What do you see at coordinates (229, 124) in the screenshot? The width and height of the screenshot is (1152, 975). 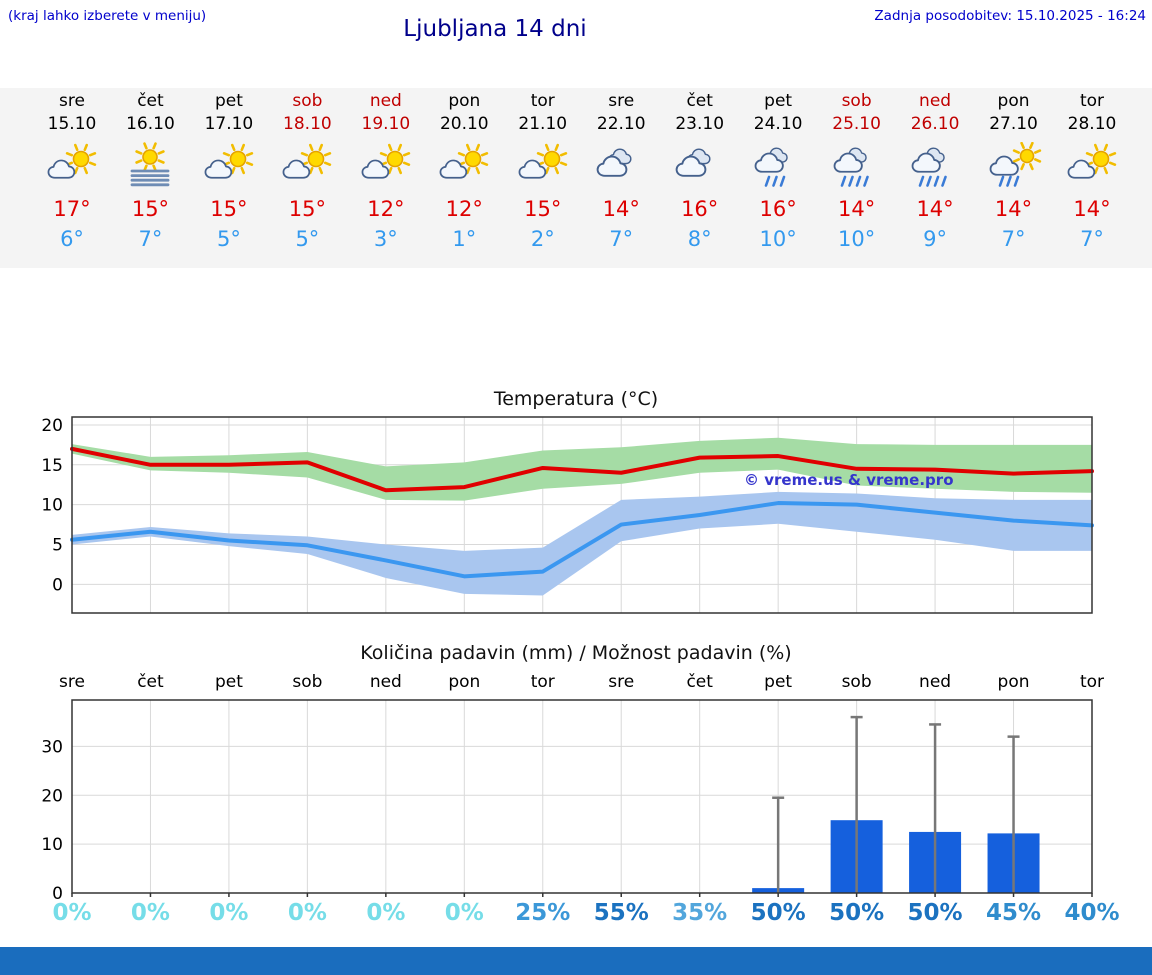 I see `day-date: 17.10` at bounding box center [229, 124].